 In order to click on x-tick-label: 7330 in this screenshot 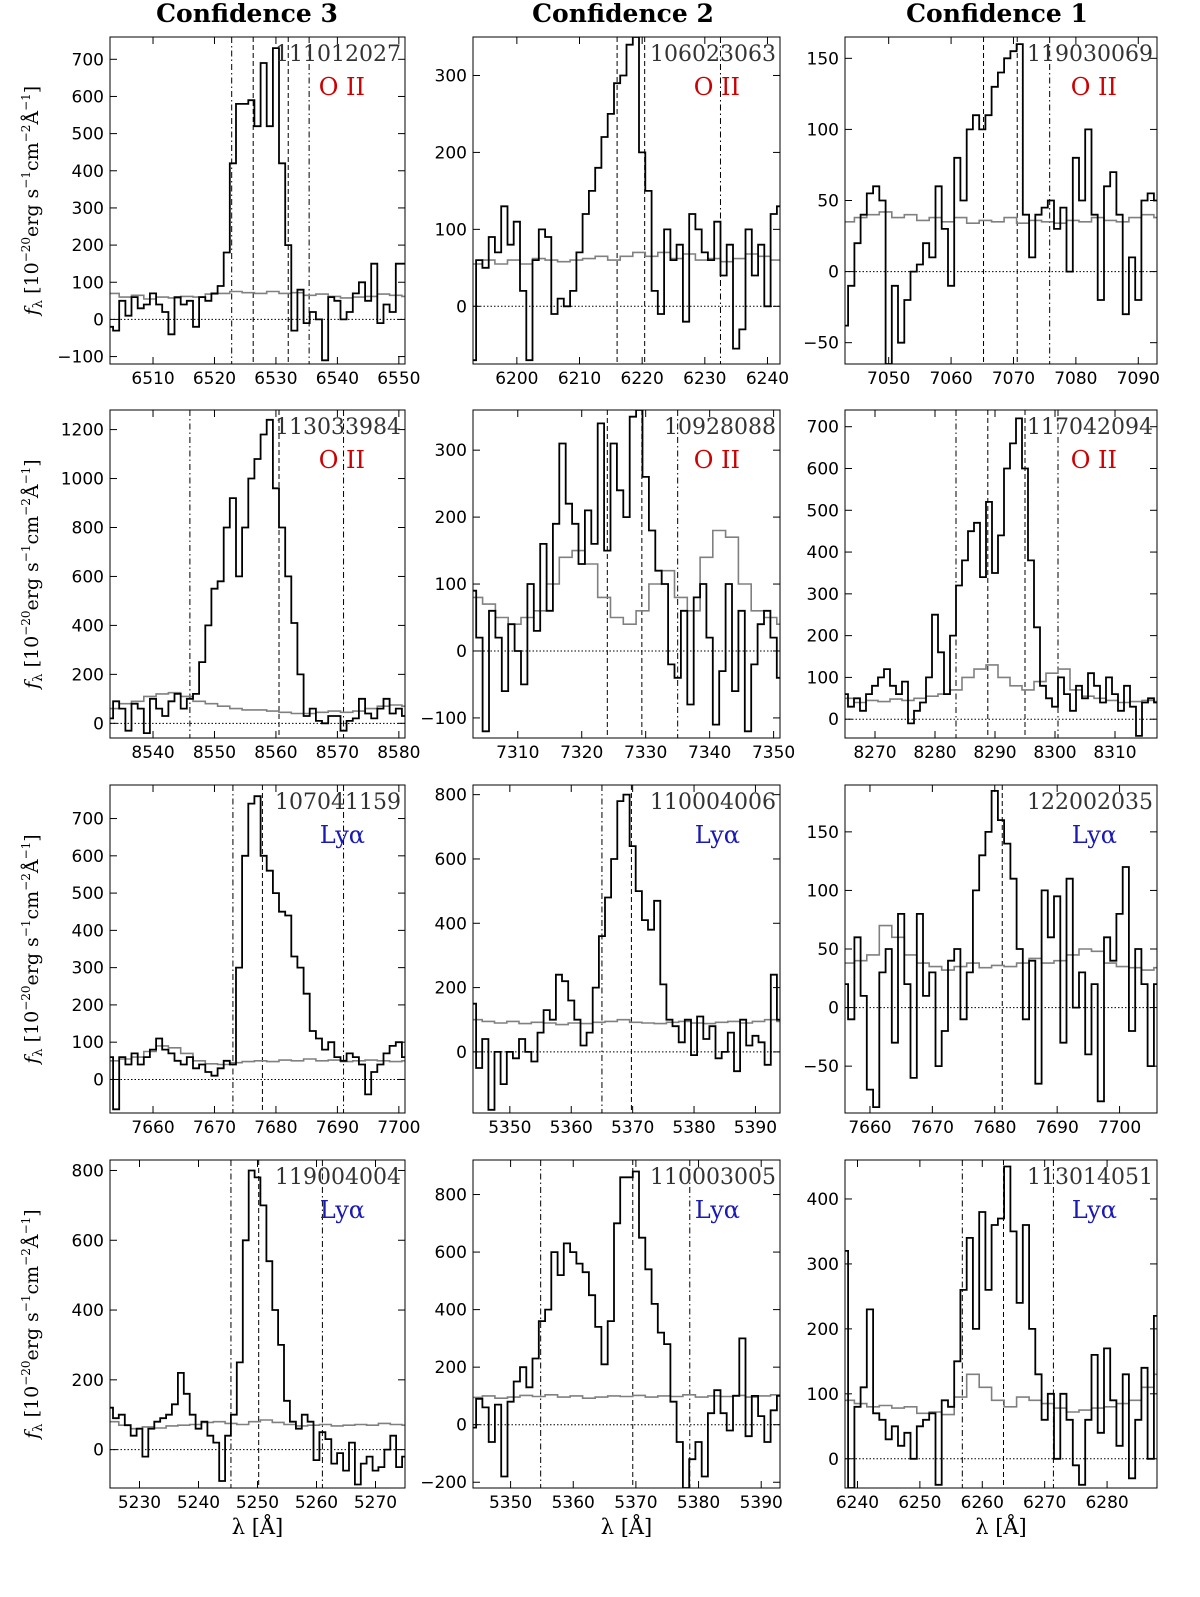, I will do `click(645, 753)`.